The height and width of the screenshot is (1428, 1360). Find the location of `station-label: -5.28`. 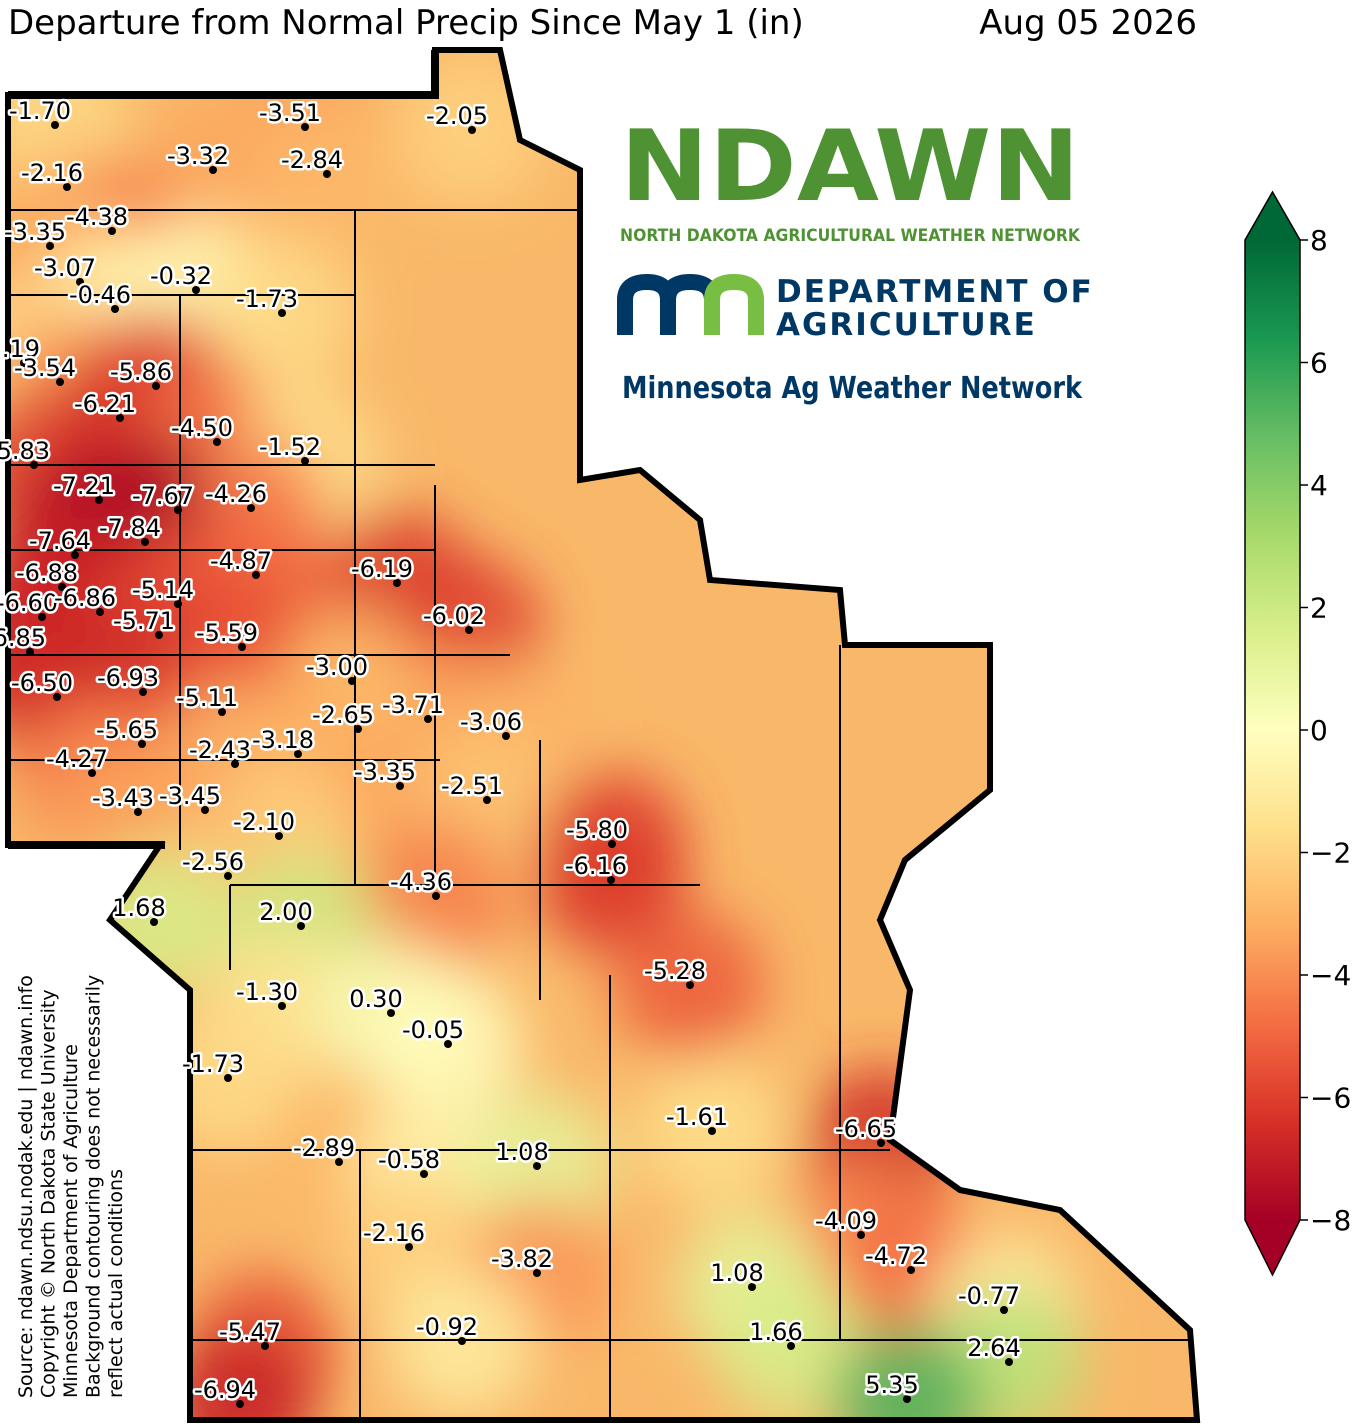

station-label: -5.28 is located at coordinates (675, 971).